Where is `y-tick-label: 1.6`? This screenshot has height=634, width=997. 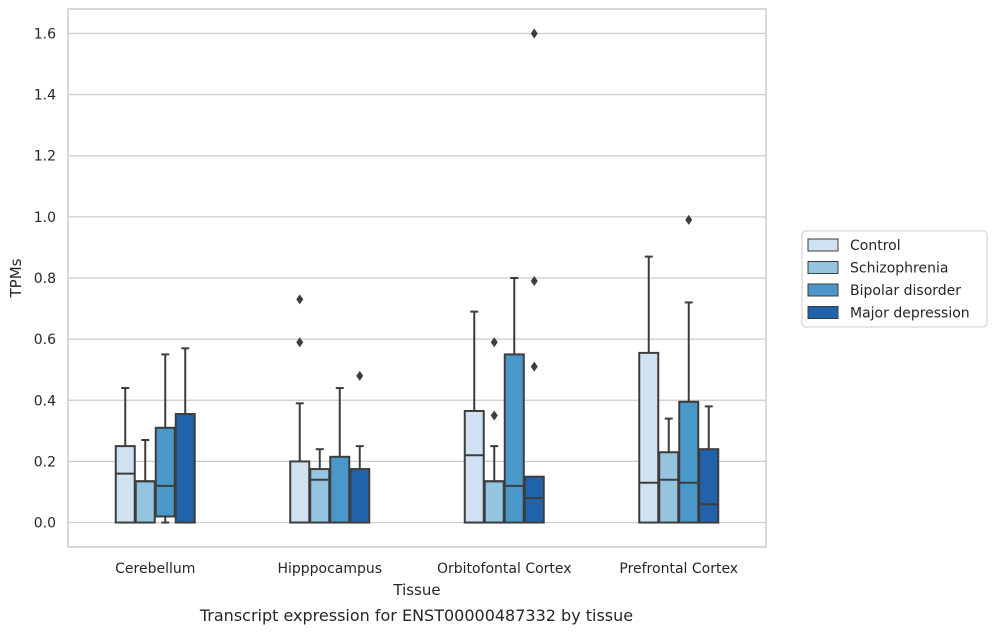
y-tick-label: 1.6 is located at coordinates (45, 34).